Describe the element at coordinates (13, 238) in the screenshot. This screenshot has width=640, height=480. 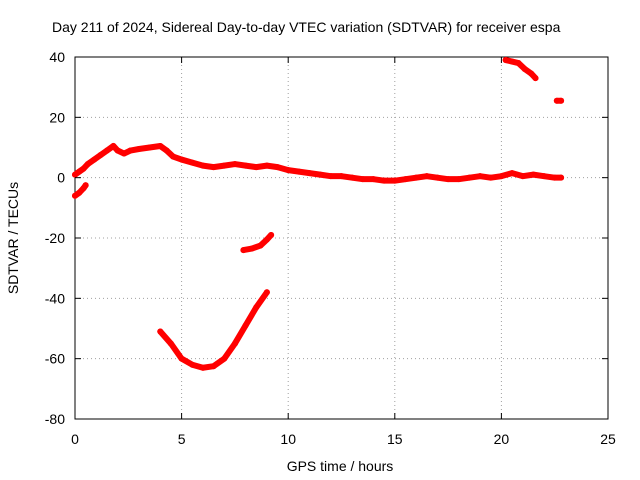
I see `y-axis-label: SDTVAR / TECUs` at that location.